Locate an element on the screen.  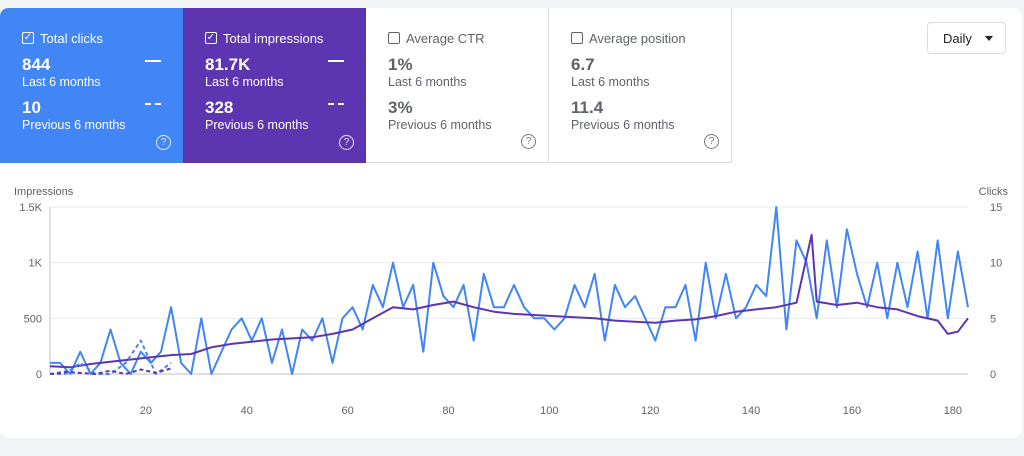
right-tick-label: 0 is located at coordinates (993, 375).